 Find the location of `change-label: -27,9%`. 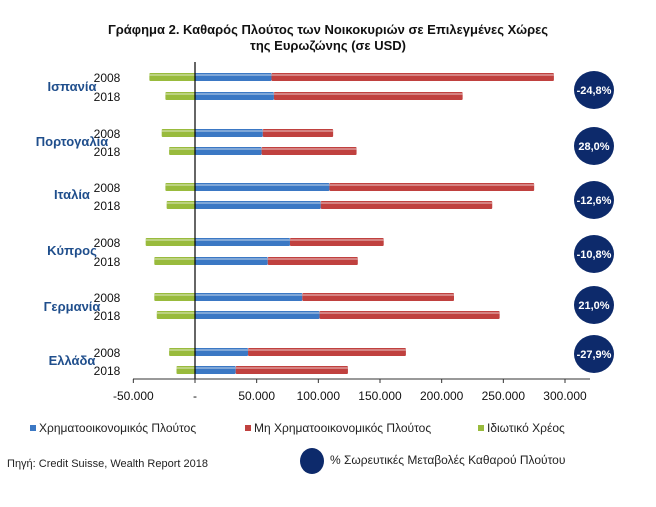

change-label: -27,9% is located at coordinates (594, 355).